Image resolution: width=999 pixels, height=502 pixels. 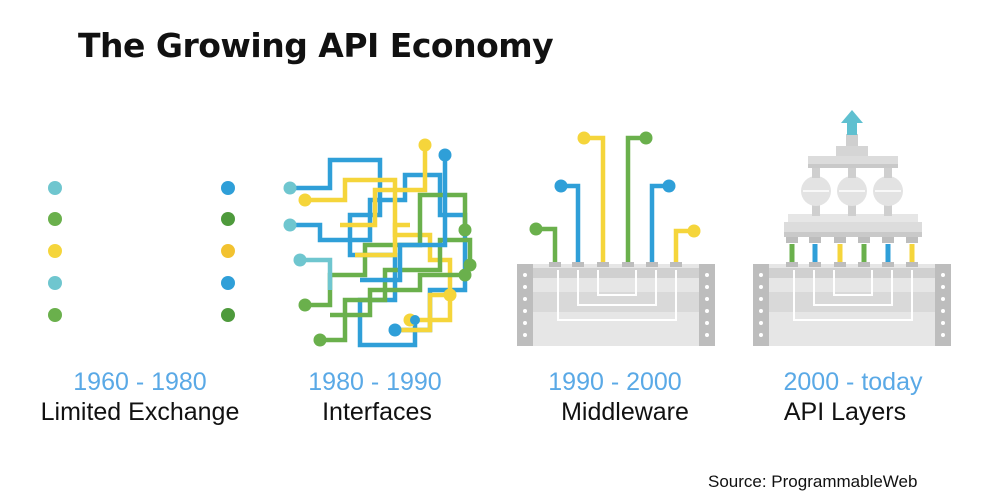 I want to click on page-title: The Growing API Economy, so click(x=316, y=45).